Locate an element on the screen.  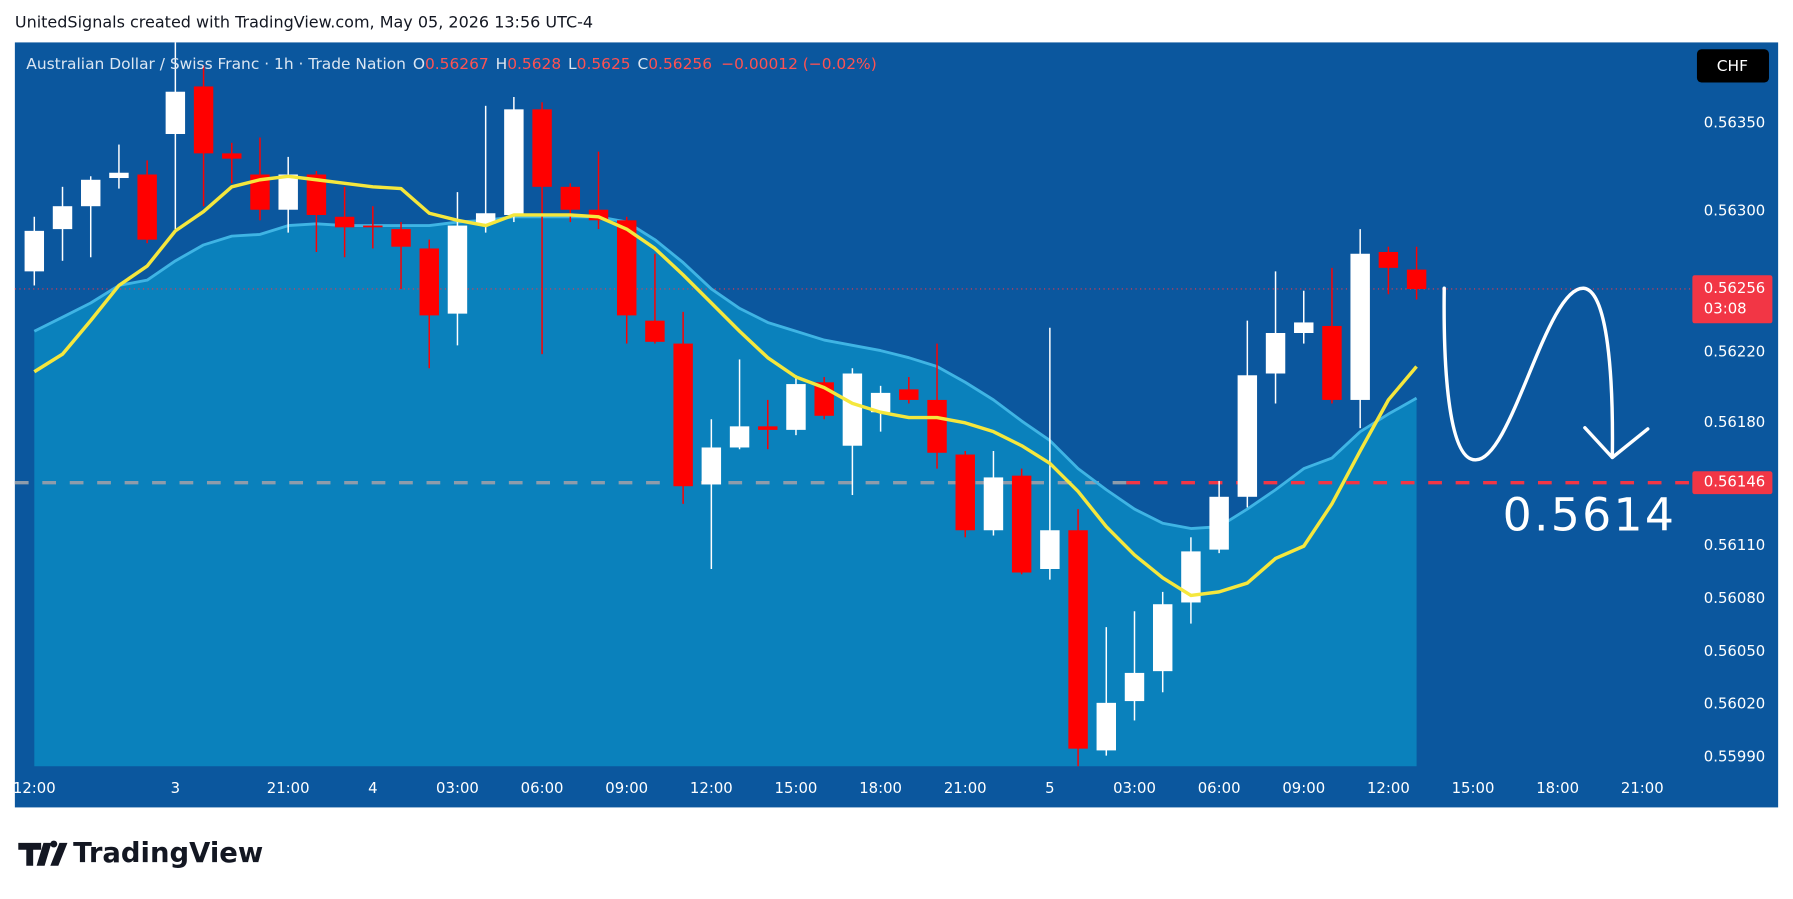
ohlc-label: C is located at coordinates (642, 64).